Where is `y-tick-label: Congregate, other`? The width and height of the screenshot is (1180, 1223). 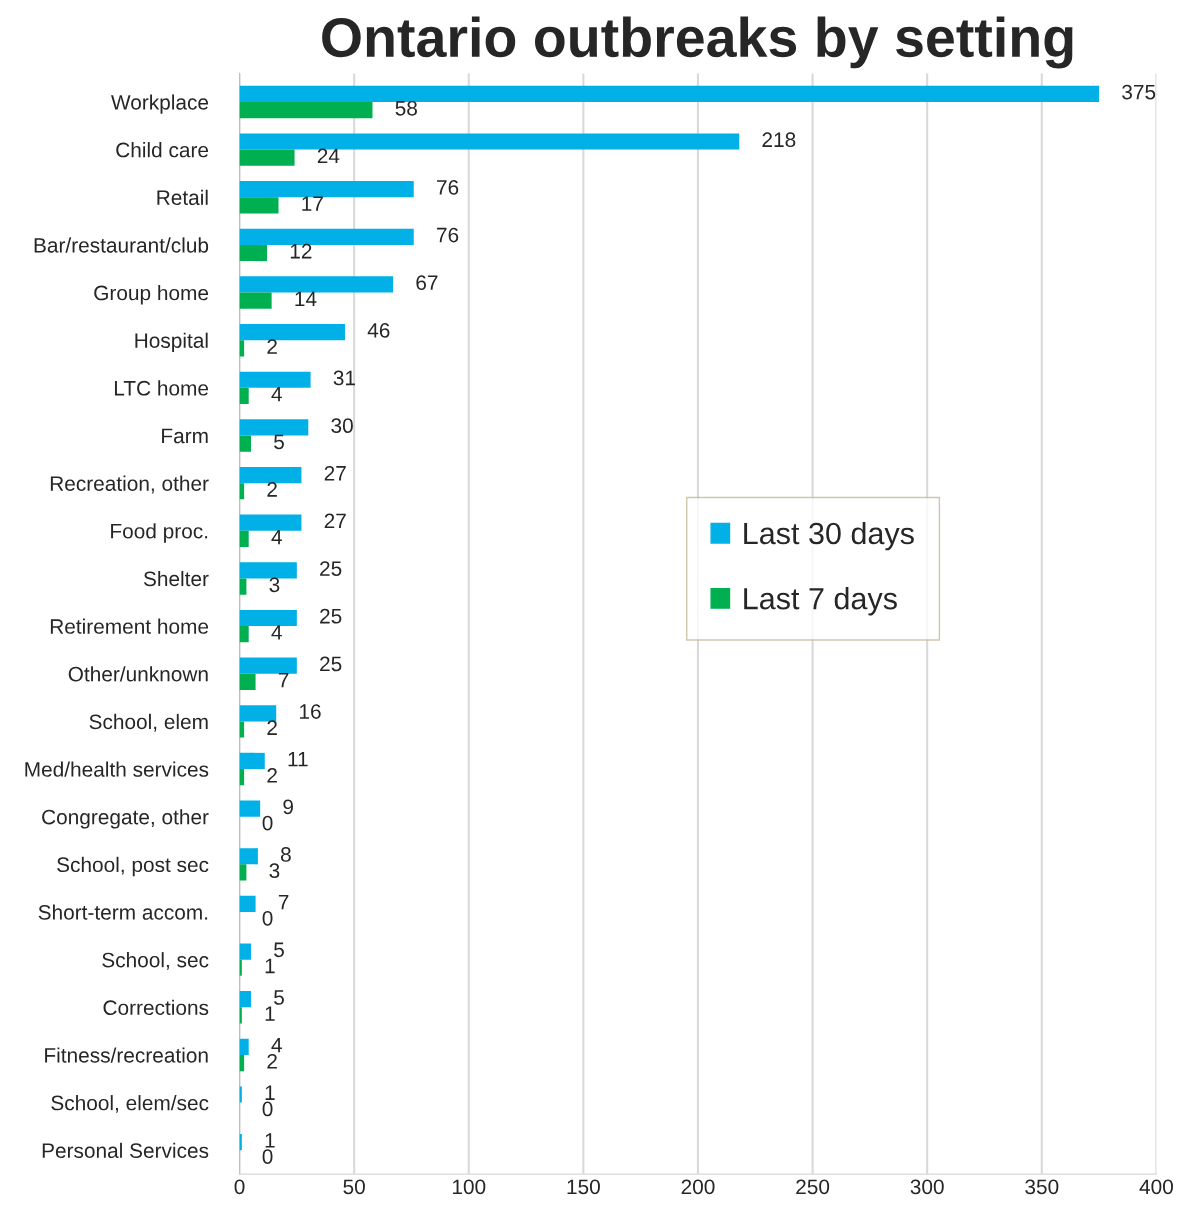
y-tick-label: Congregate, other is located at coordinates (125, 819).